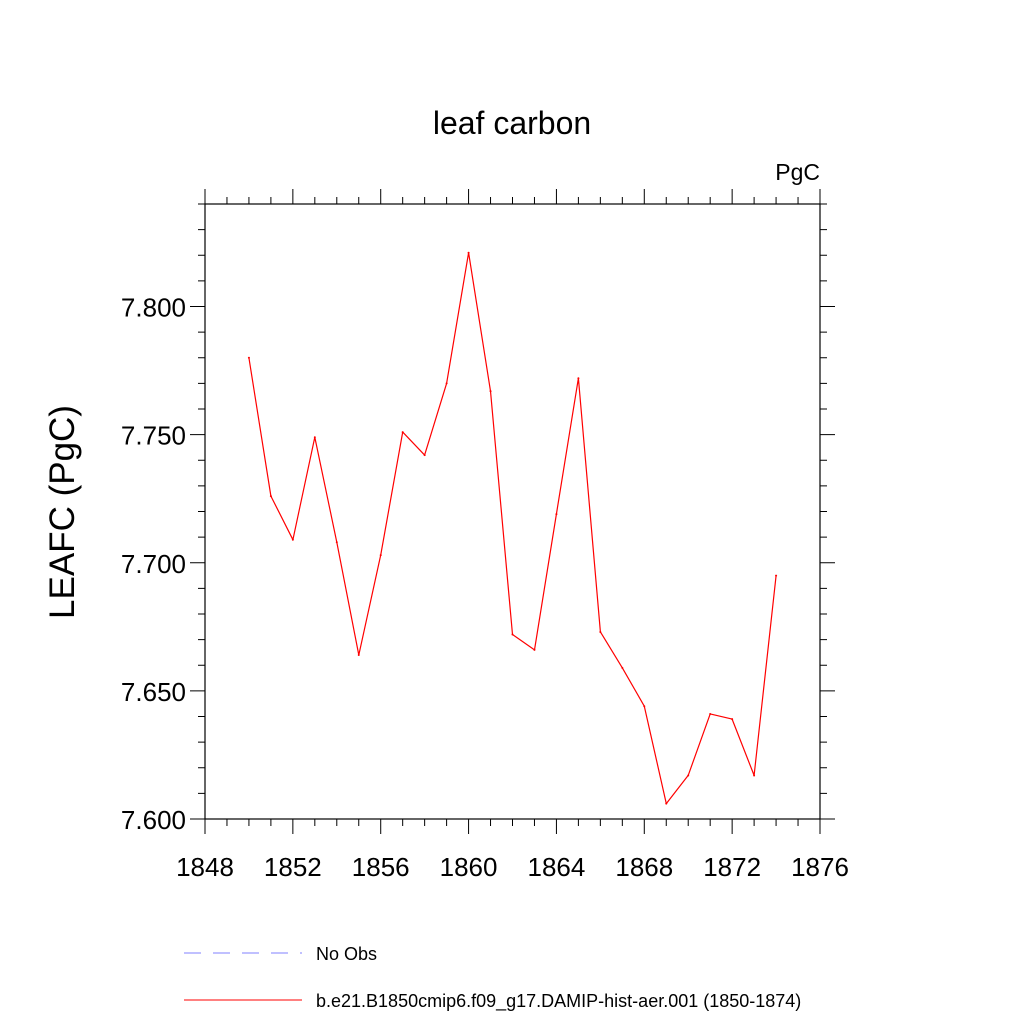  What do you see at coordinates (153, 308) in the screenshot?
I see `y-tick-label: 7.800` at bounding box center [153, 308].